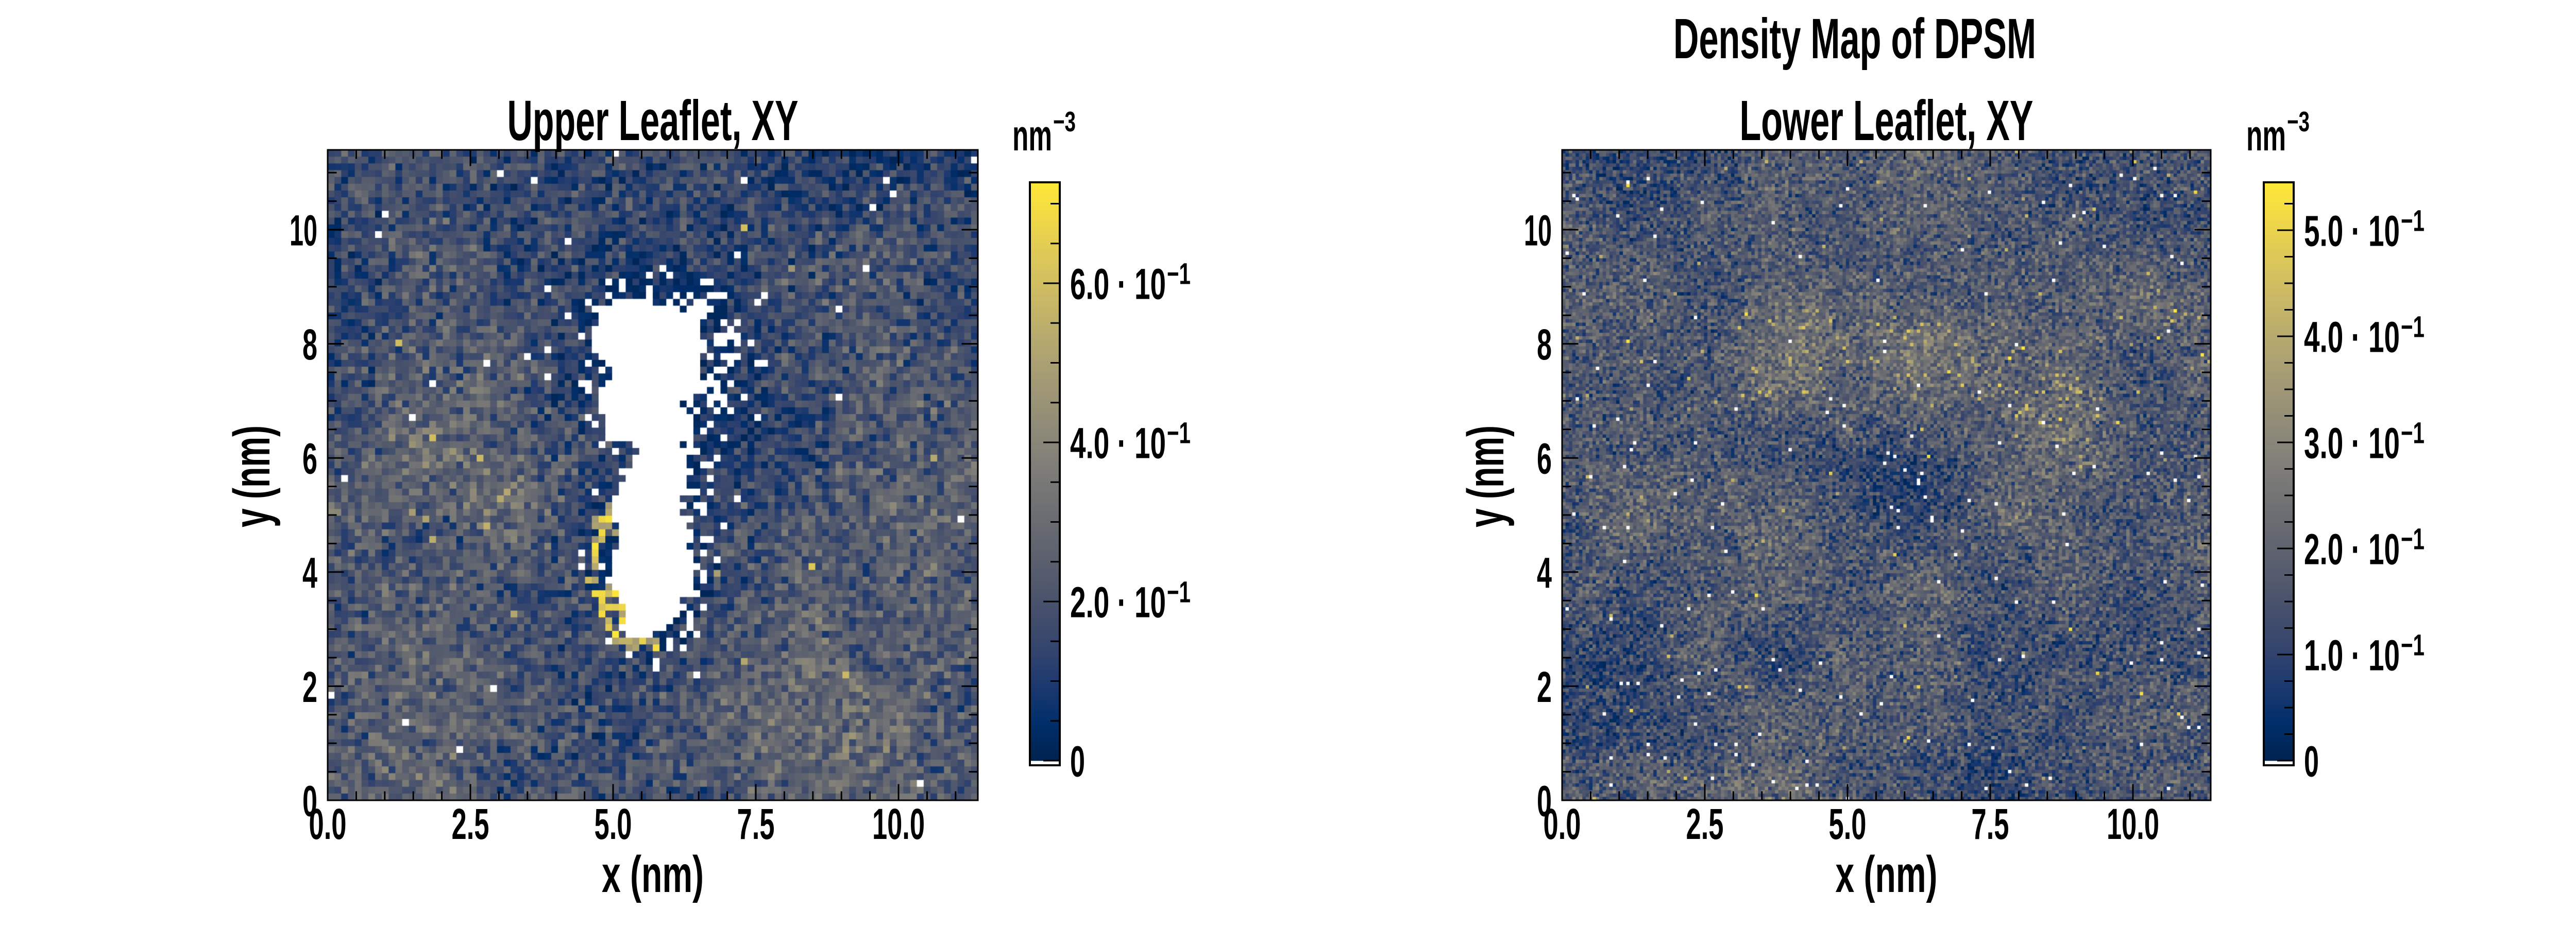  What do you see at coordinates (2352, 655) in the screenshot?
I see `svg-text: 1.0 · 10` at bounding box center [2352, 655].